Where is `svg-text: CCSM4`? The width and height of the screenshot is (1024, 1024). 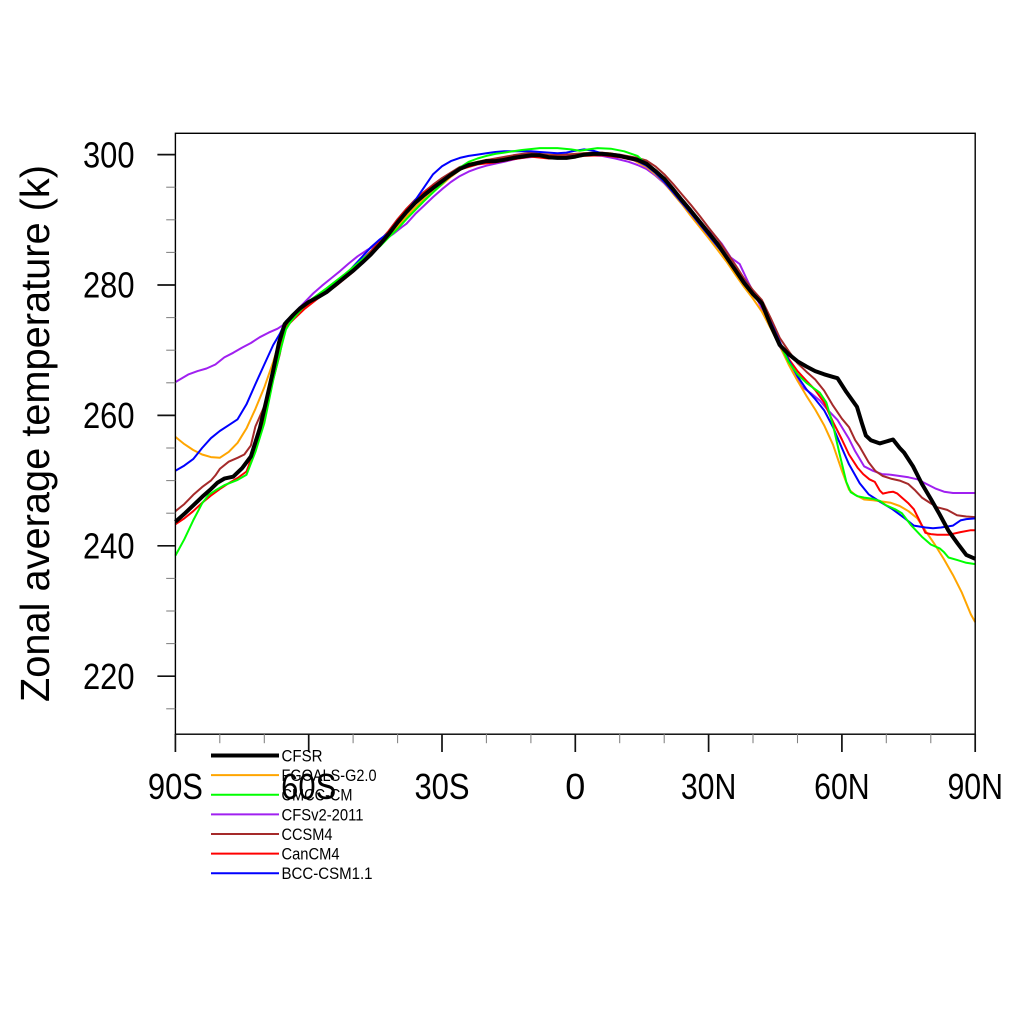 svg-text: CCSM4 is located at coordinates (307, 834).